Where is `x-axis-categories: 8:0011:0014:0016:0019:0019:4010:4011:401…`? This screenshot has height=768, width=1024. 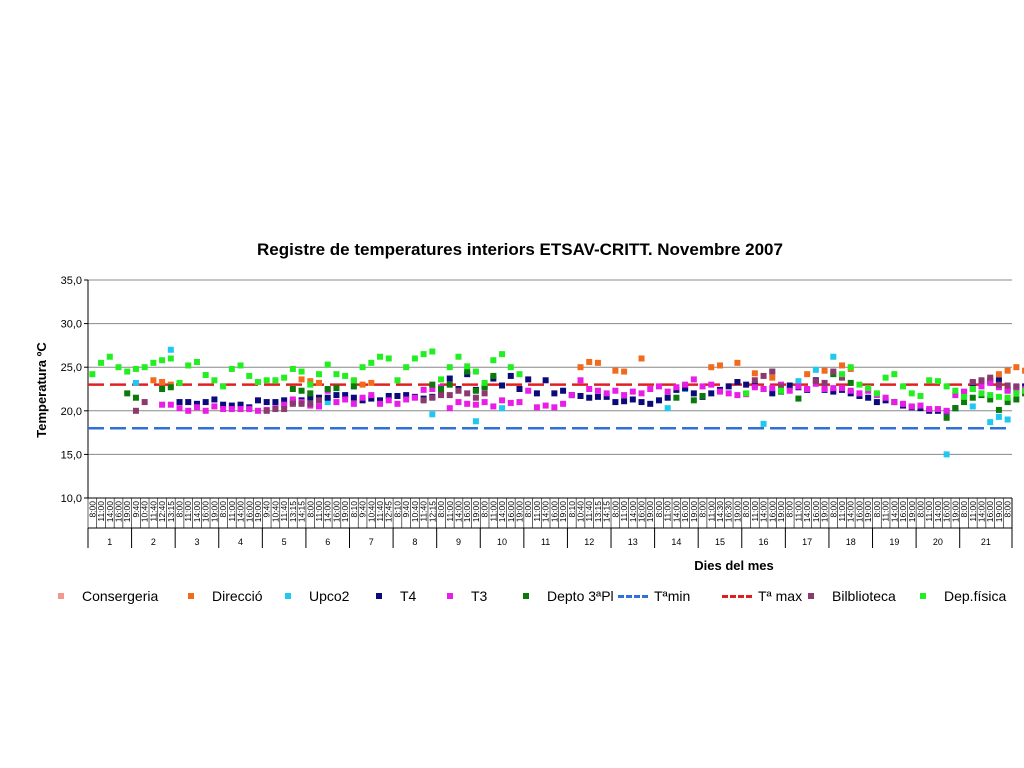
x-axis-categories: 8:0011:0014:0016:0019:0019:4010:4011:401… is located at coordinates (550, 523).